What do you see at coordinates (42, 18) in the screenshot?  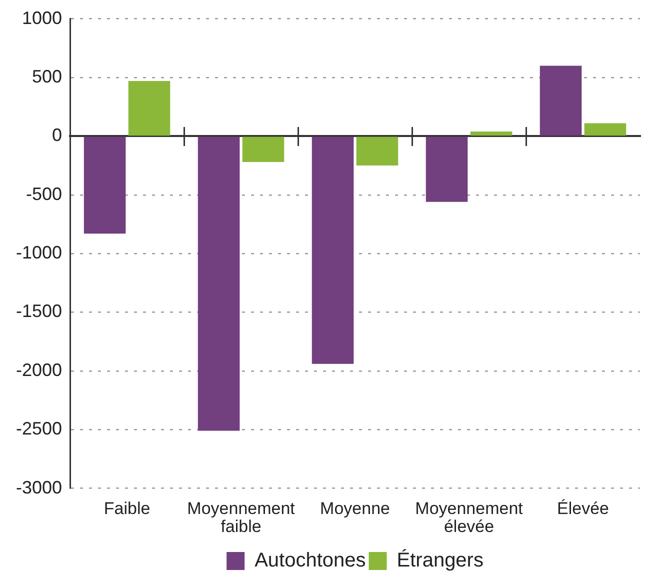 I see `y-tick-label: 1000` at bounding box center [42, 18].